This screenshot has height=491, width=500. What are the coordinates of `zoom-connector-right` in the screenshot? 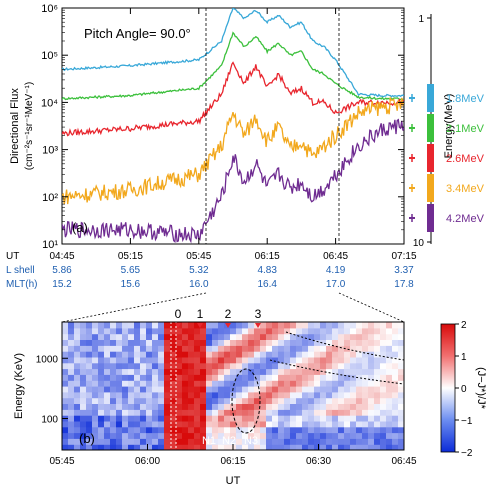 It's located at (371, 307).